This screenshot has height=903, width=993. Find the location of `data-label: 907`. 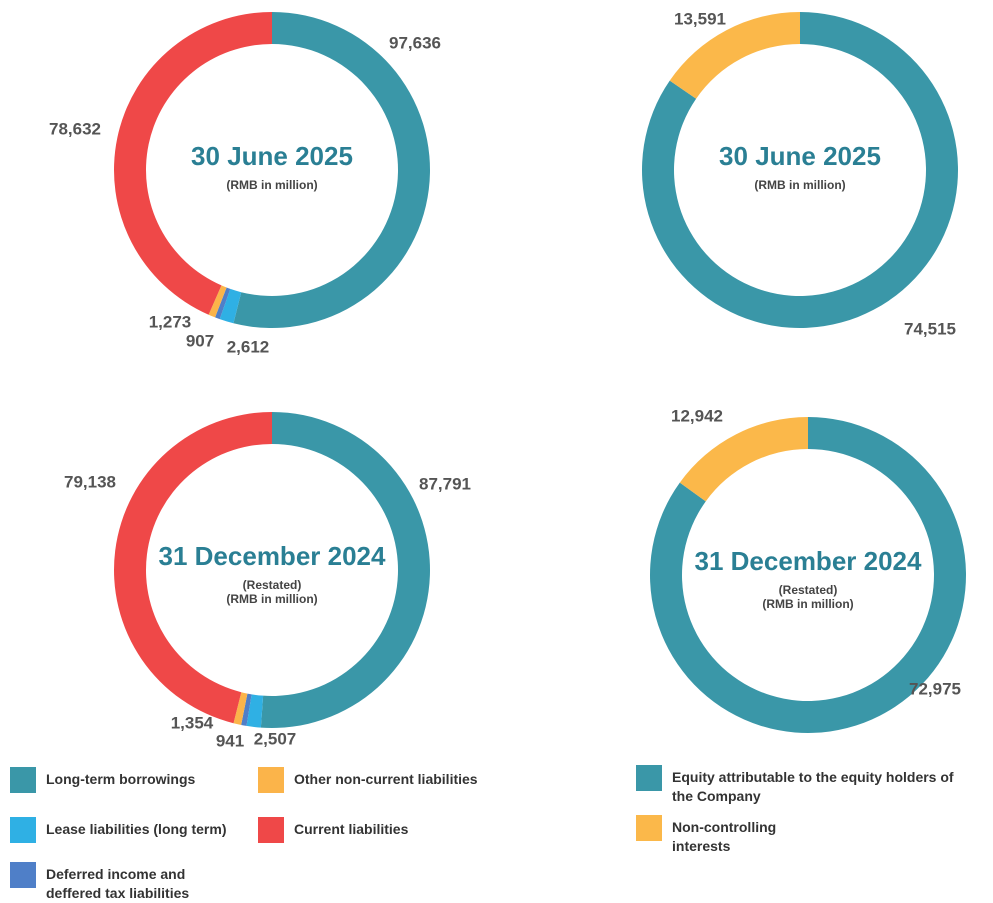

data-label: 907 is located at coordinates (200, 340).